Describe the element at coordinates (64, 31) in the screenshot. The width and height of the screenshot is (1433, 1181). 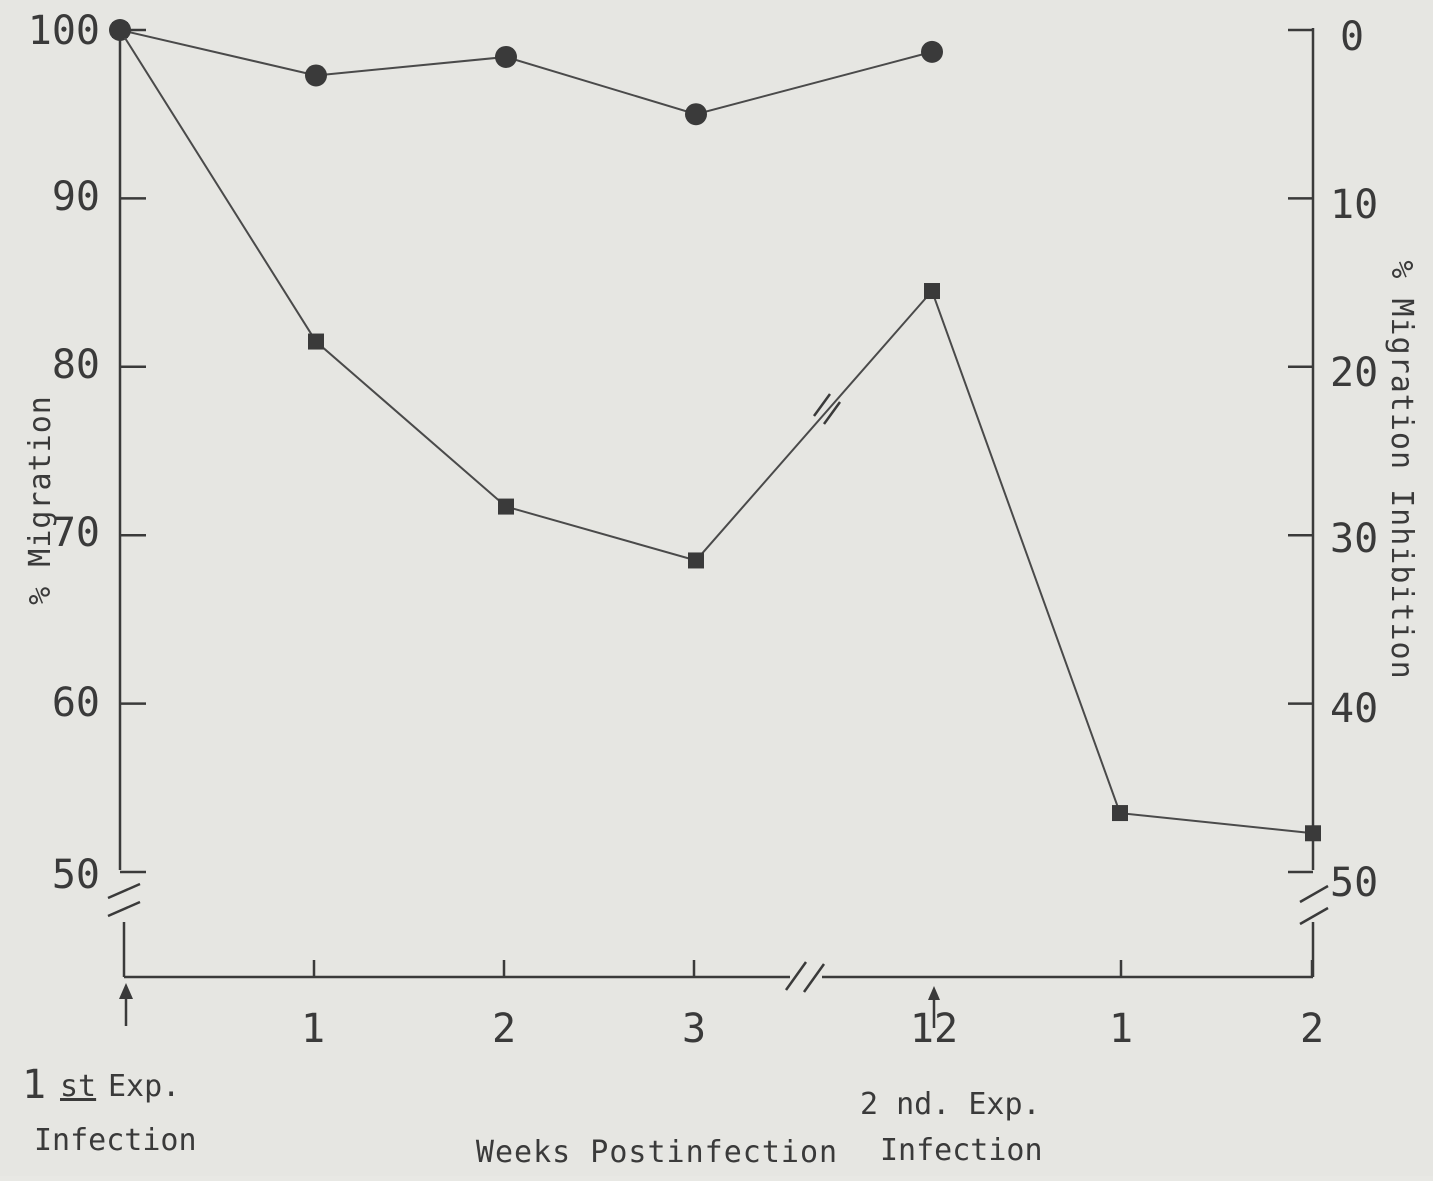
I see `y-left-tick-label: 100` at that location.